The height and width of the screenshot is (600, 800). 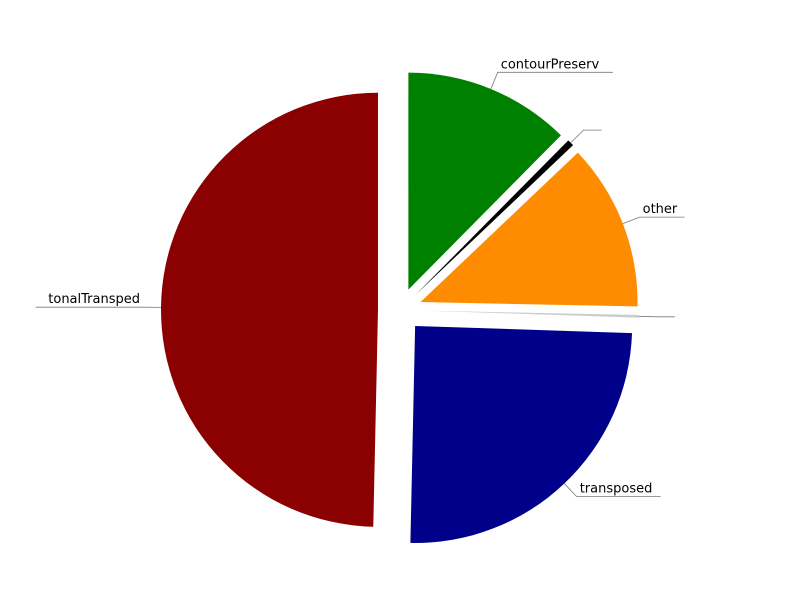 I want to click on leader-line-other, so click(x=653, y=220).